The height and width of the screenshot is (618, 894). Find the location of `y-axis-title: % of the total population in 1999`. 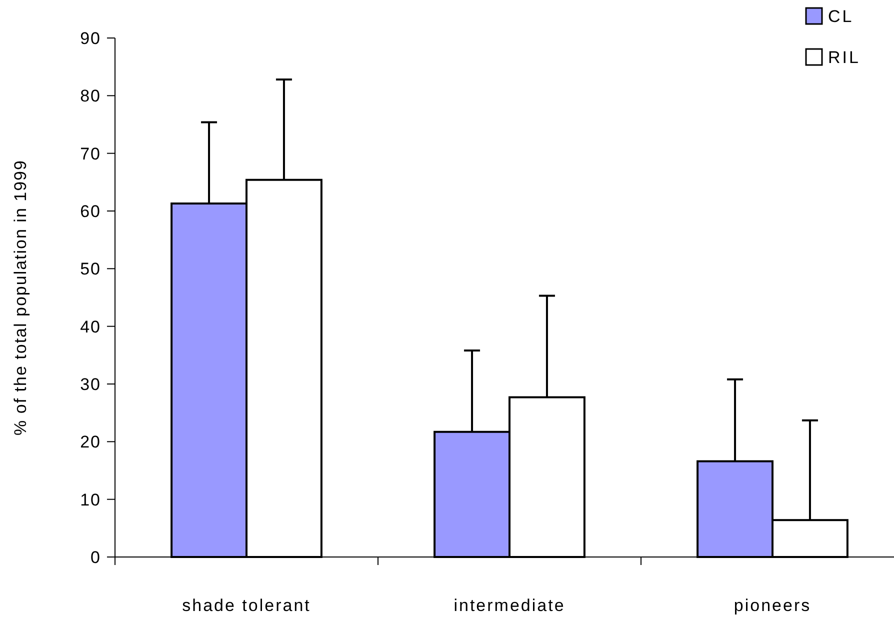

y-axis-title: % of the total population in 1999 is located at coordinates (20, 298).